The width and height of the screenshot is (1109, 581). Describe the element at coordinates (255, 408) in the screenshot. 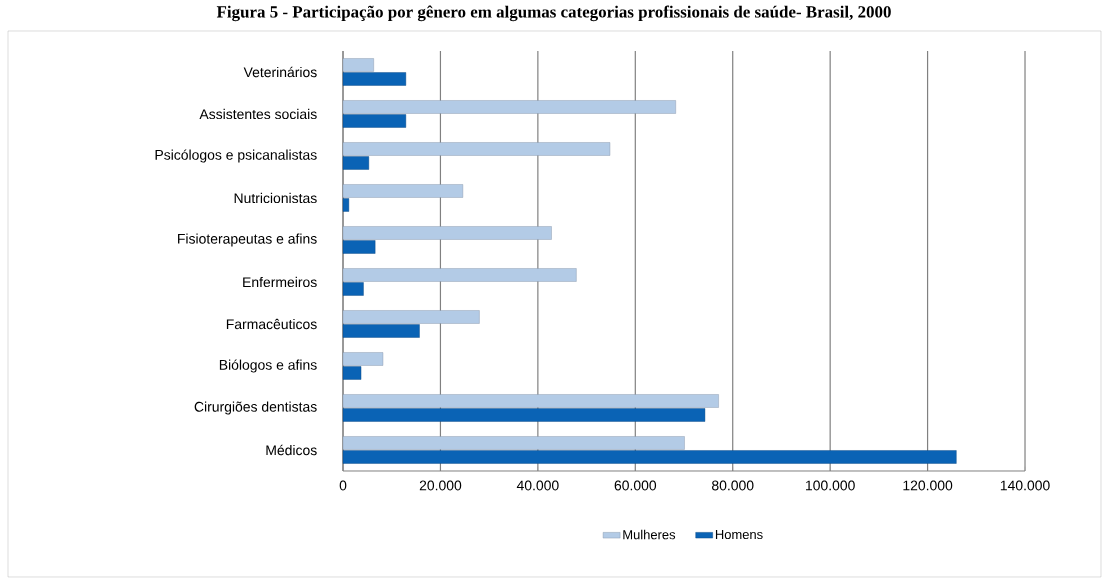

I see `y-tick-label: Cirurgiões dentistas` at that location.